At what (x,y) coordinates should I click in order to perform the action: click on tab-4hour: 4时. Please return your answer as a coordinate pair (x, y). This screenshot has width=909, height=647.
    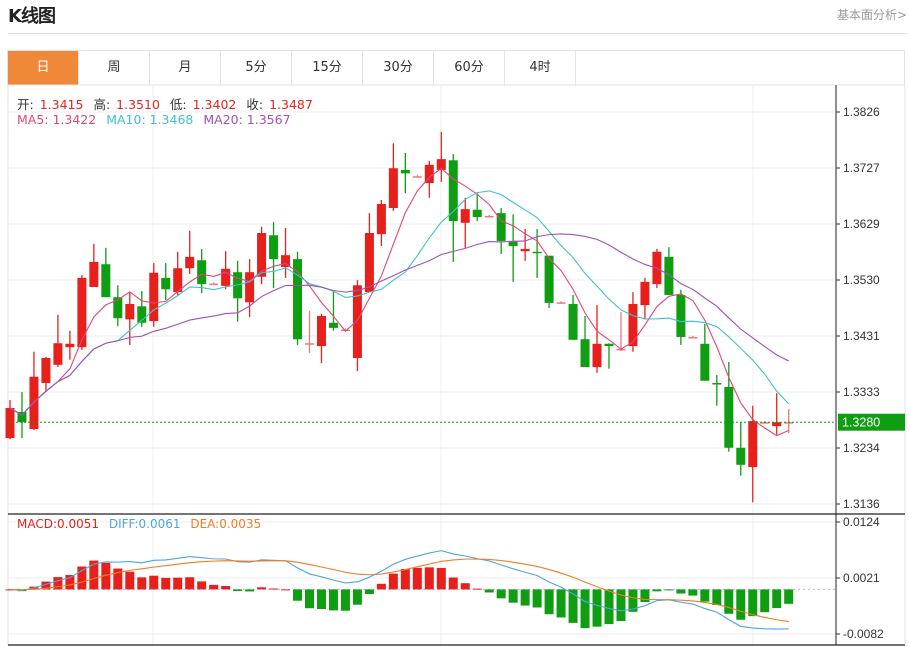
    Looking at the image, I should click on (540, 68).